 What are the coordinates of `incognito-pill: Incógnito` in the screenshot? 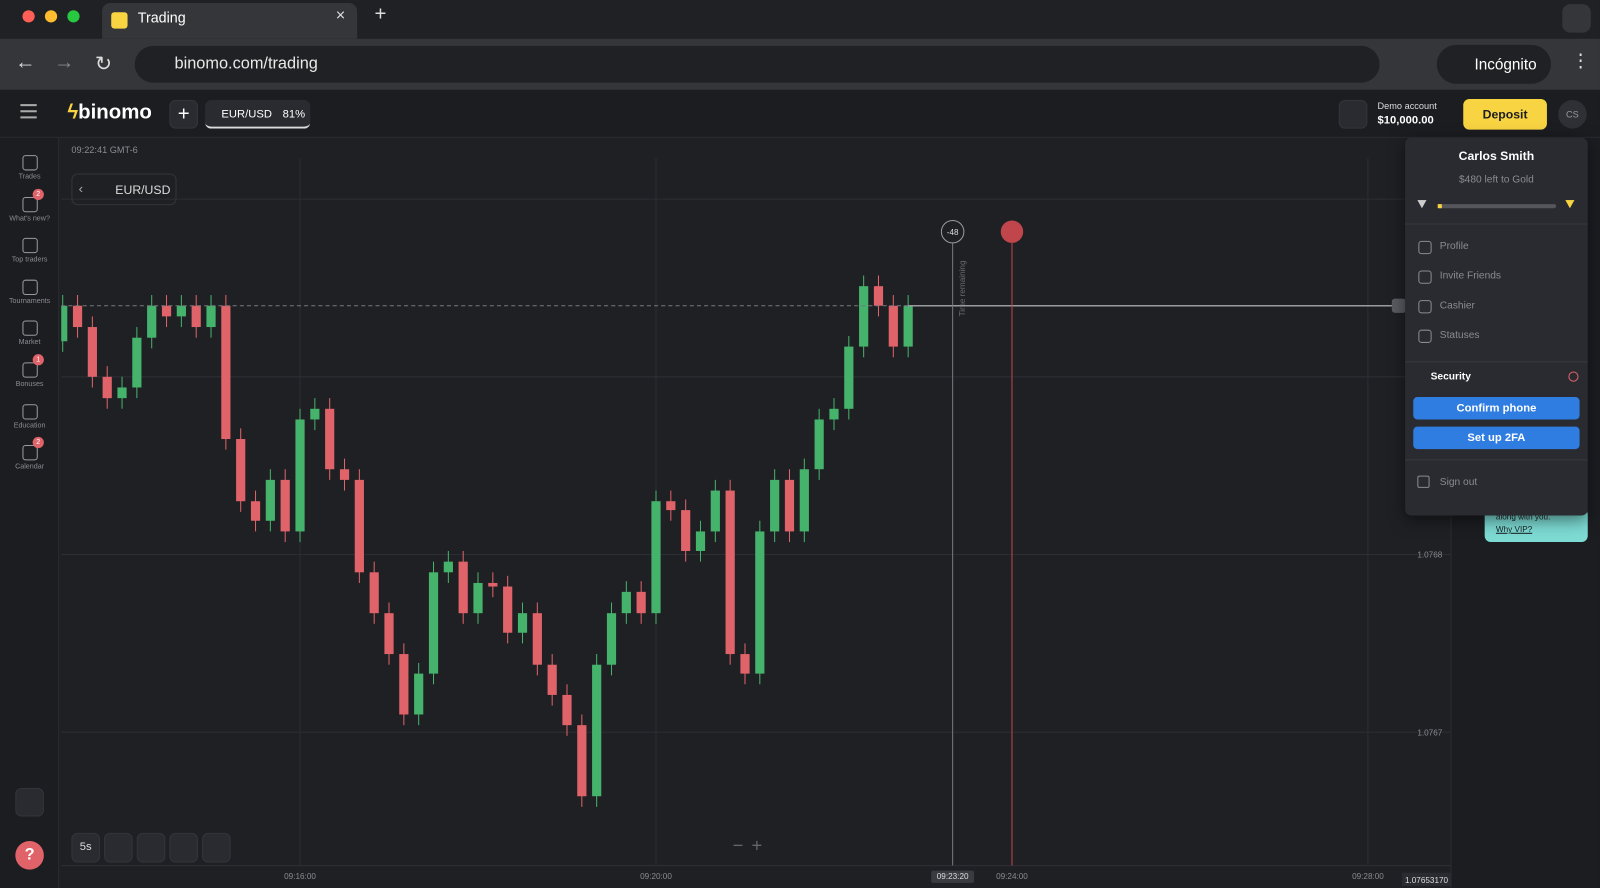 It's located at (1494, 64).